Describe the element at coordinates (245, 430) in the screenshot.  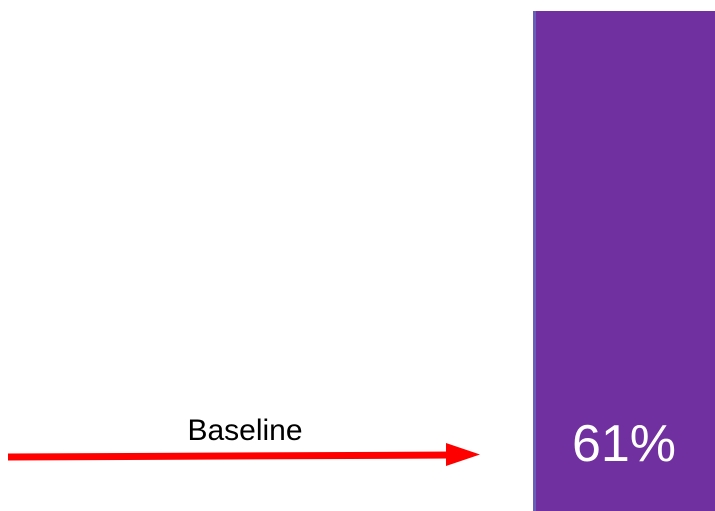
I see `baseline-annotation-label: Baseline` at that location.